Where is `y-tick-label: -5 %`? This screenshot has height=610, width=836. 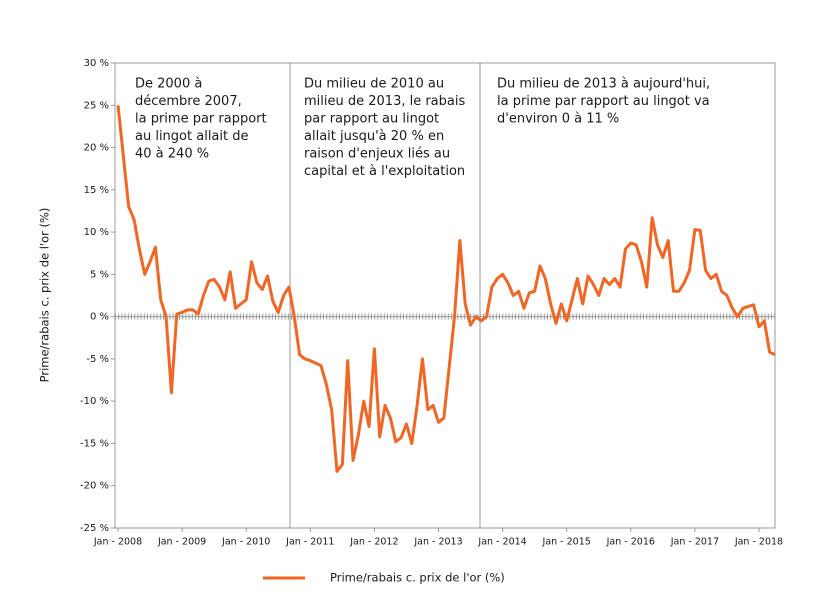
y-tick-label: -5 % is located at coordinates (97, 359).